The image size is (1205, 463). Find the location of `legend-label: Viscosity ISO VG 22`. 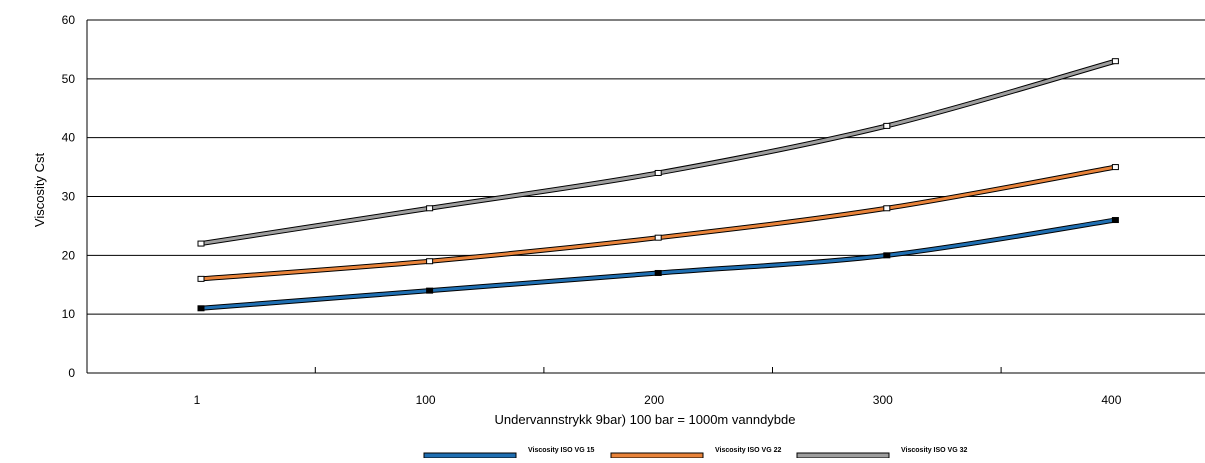

legend-label: Viscosity ISO VG 22 is located at coordinates (748, 450).